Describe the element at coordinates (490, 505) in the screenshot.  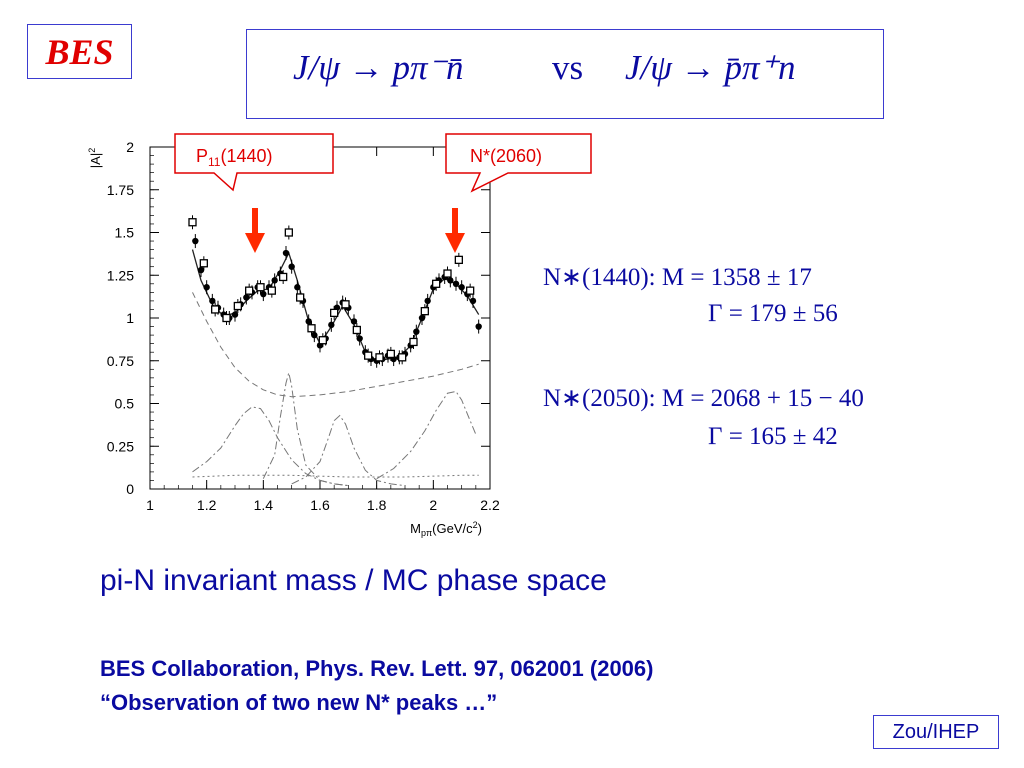
I see `x-tick-label: 2.2` at that location.